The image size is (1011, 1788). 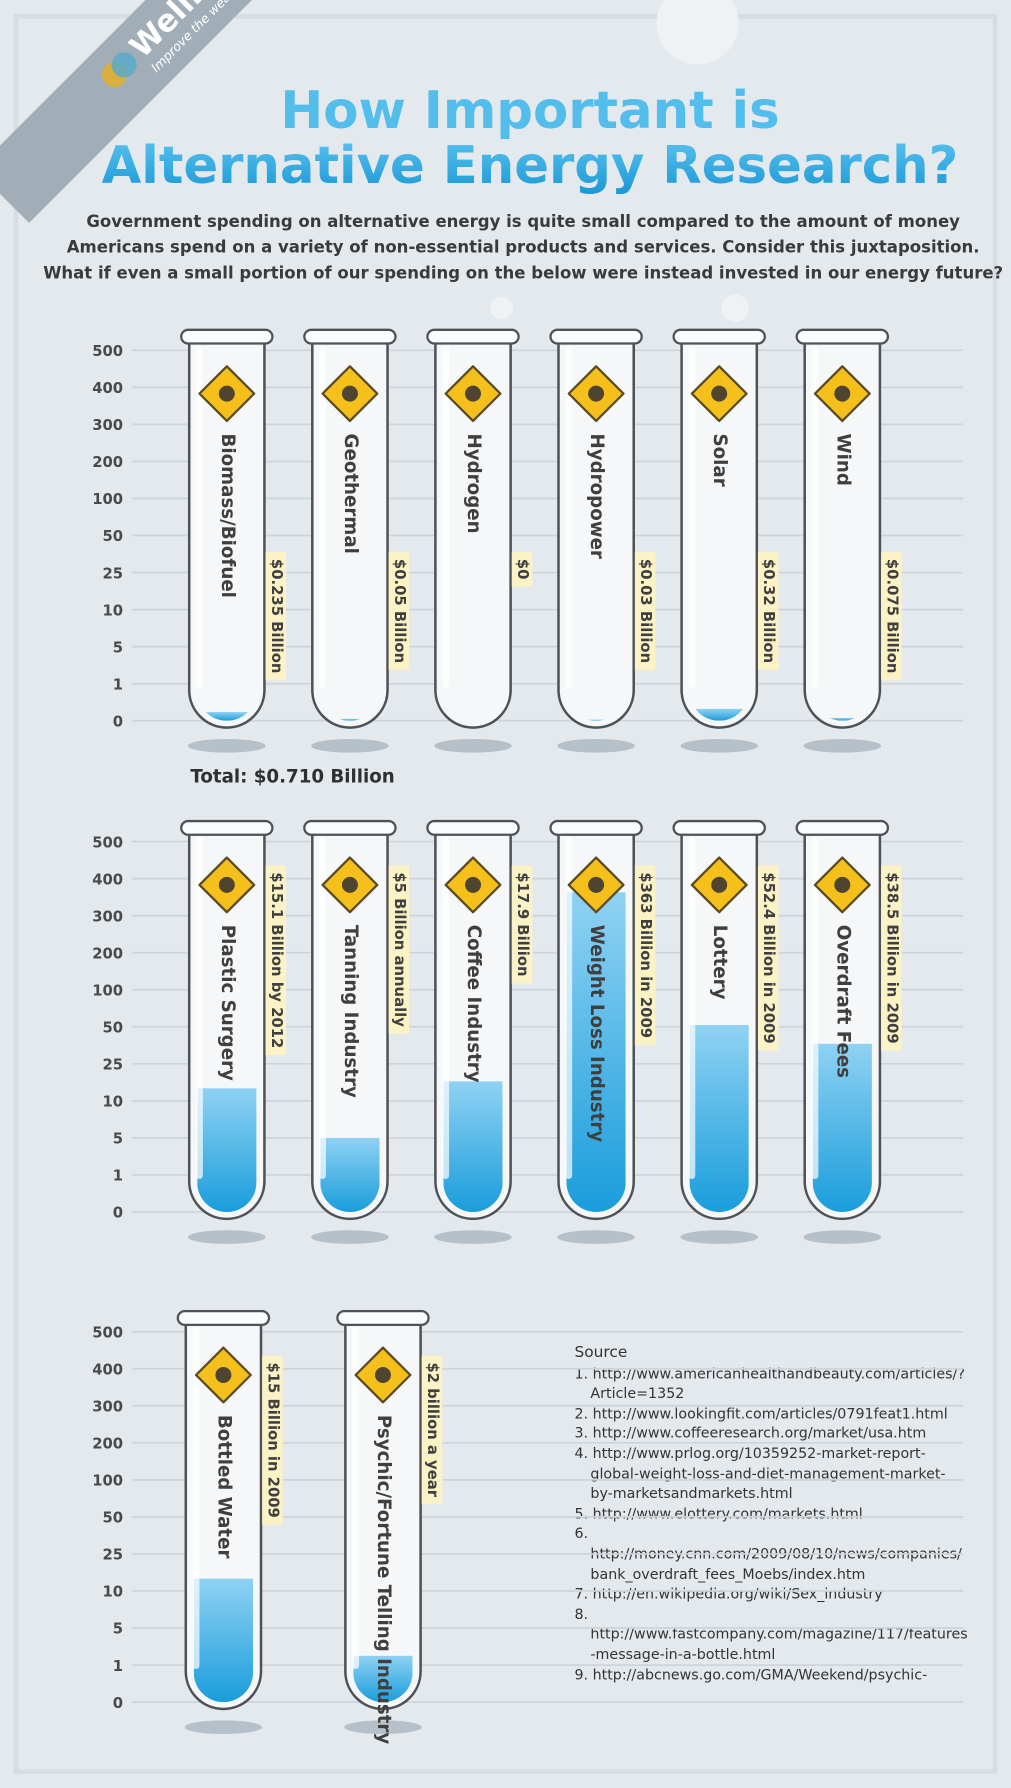 I want to click on title: Alternative Energy Research?, so click(x=530, y=166).